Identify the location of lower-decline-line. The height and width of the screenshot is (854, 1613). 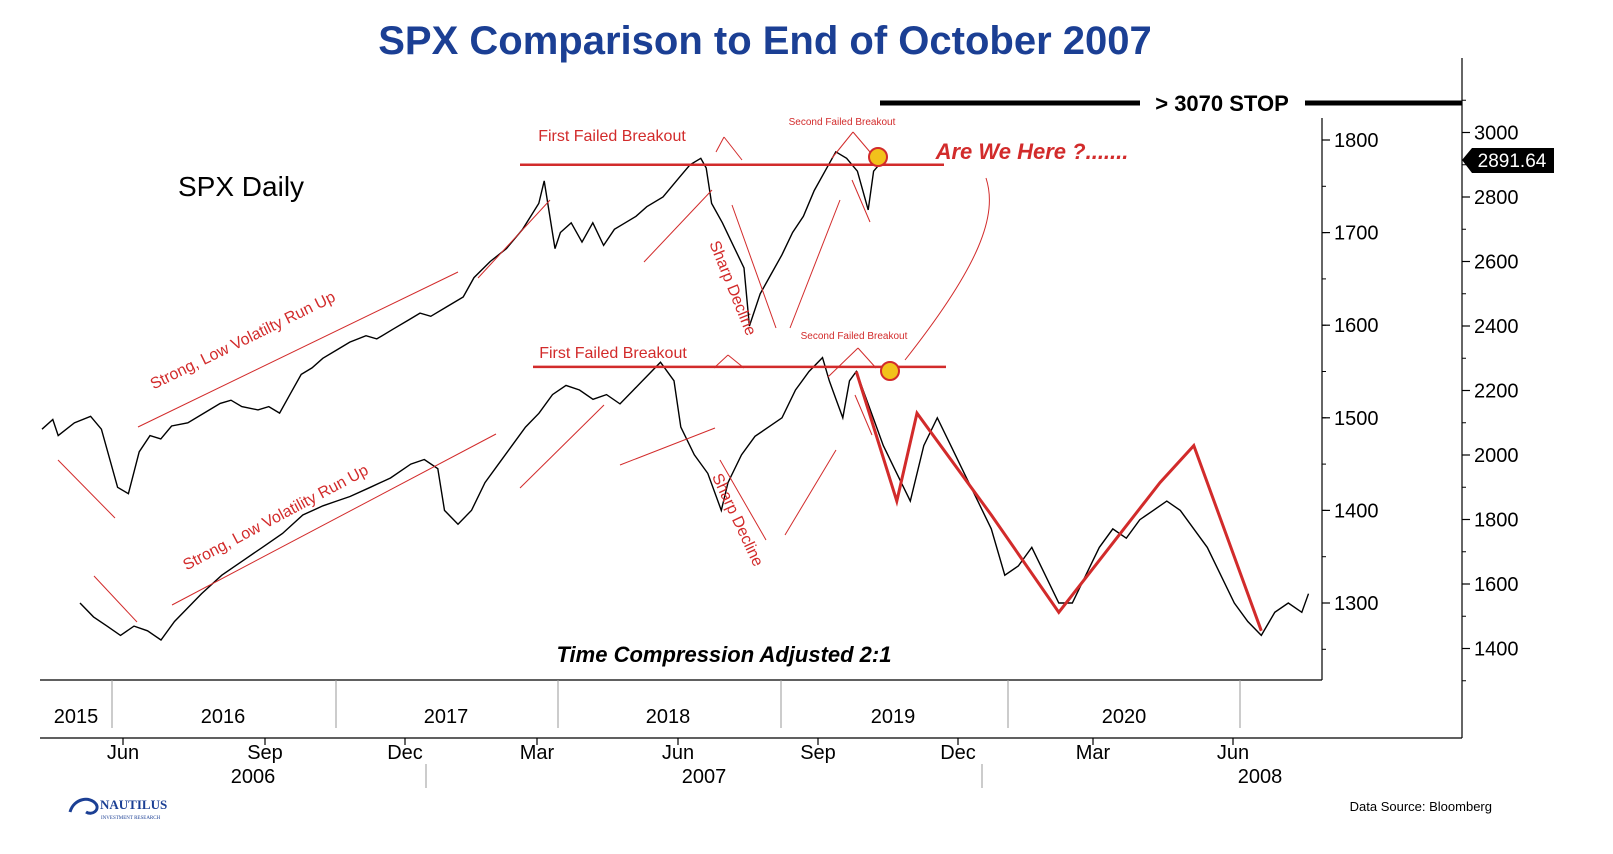
(743, 500).